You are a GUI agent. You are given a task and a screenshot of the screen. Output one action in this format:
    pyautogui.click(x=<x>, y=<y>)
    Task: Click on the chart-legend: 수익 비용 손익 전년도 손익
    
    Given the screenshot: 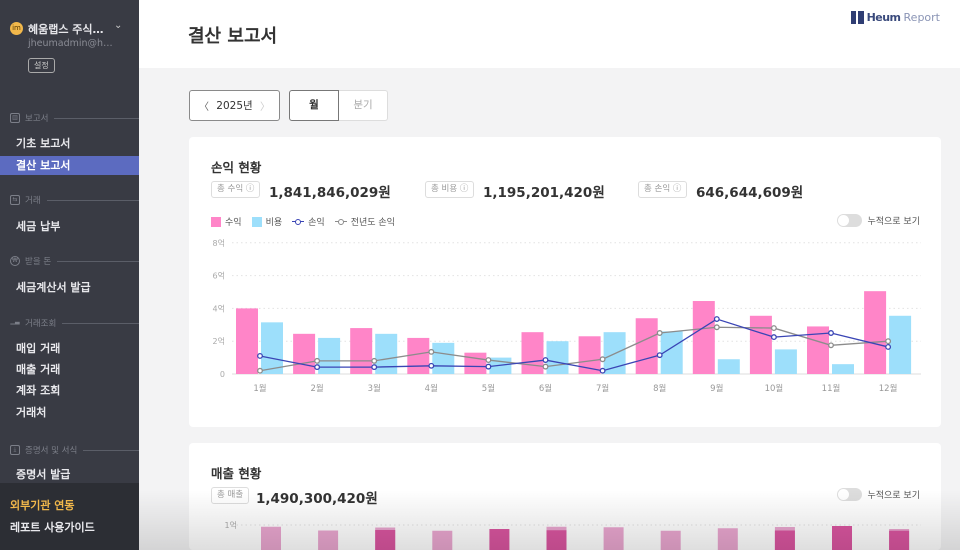 What is the action you would take?
    pyautogui.click(x=303, y=221)
    